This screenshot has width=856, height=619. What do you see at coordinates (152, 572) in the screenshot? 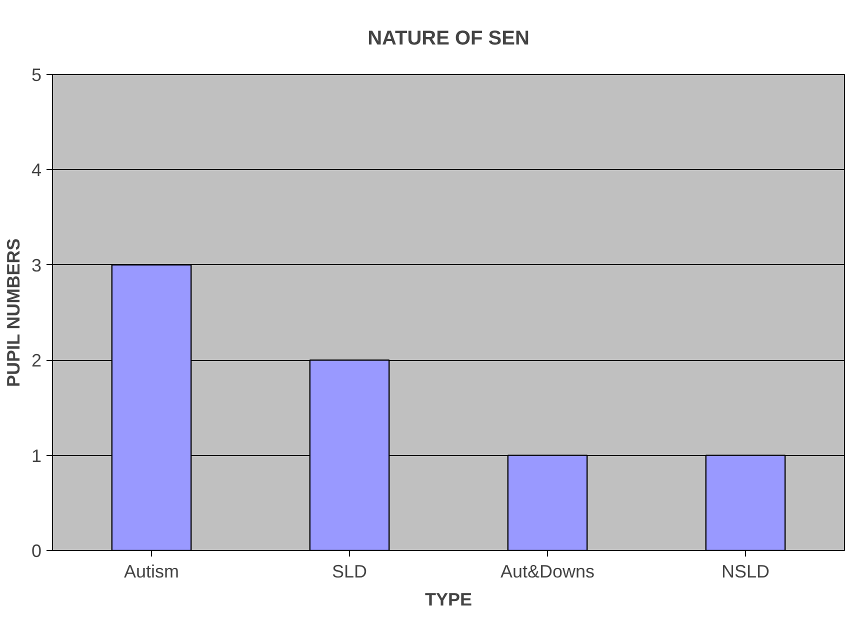
I see `x-tick-label: Autism` at bounding box center [152, 572].